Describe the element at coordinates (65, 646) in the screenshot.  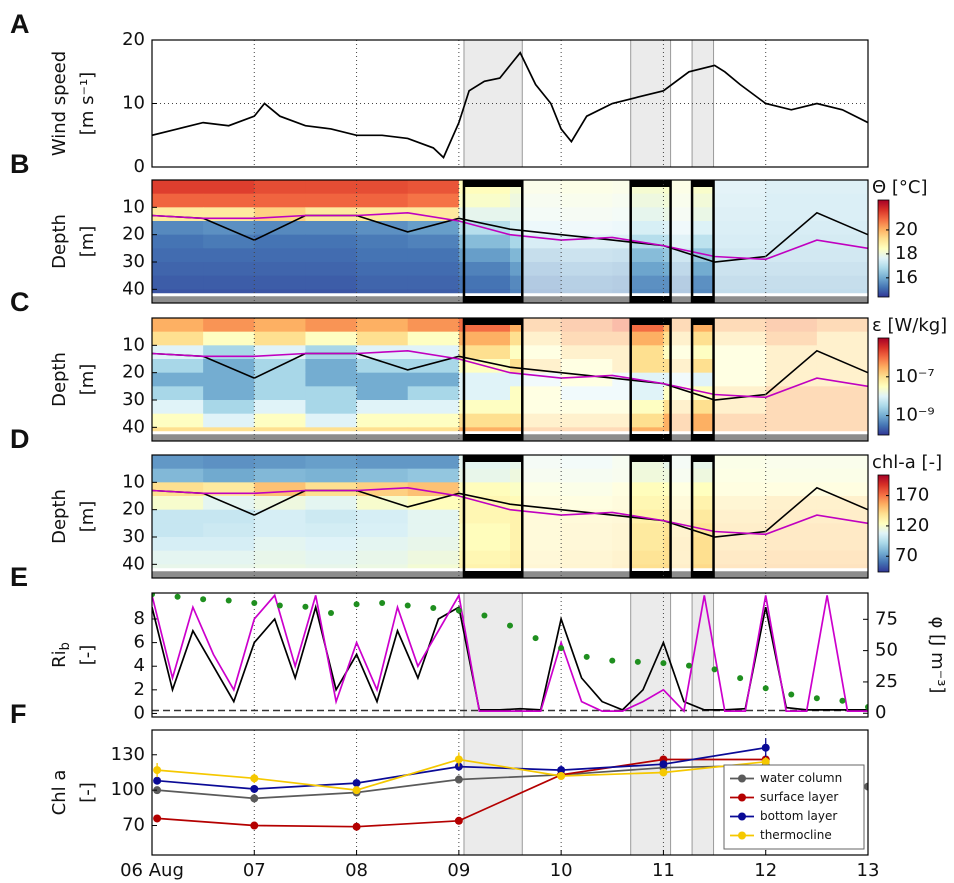
I see `y-axis-label-sub: b` at that location.